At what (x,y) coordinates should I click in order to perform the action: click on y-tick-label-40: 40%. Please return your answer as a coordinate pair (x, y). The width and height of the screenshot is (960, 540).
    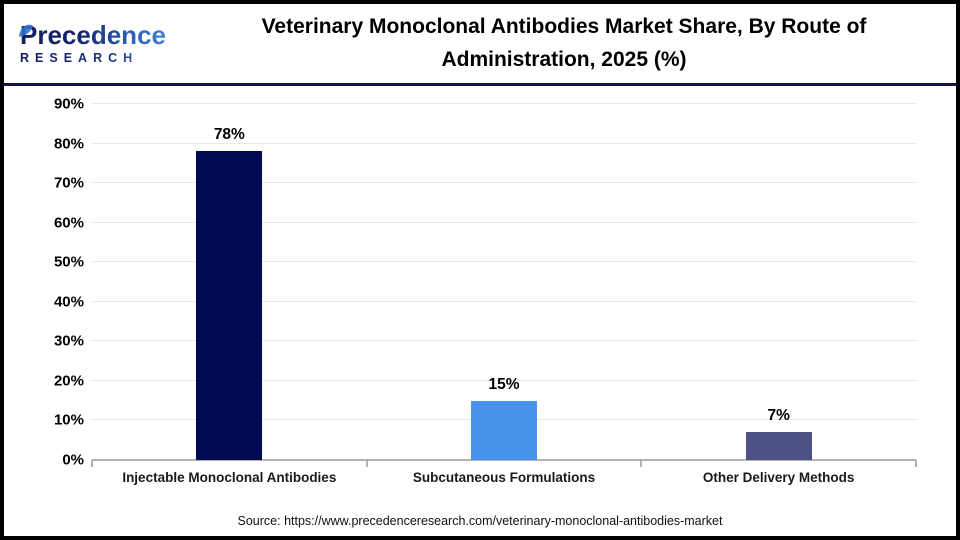
    Looking at the image, I should click on (68, 302).